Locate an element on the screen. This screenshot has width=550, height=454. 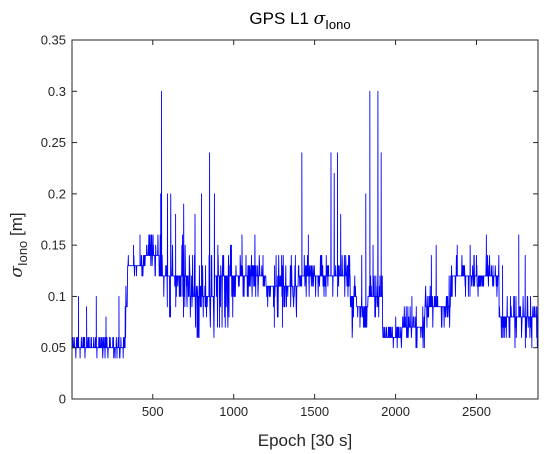
x-axis-title: Epoch [30 s] is located at coordinates (305, 440).